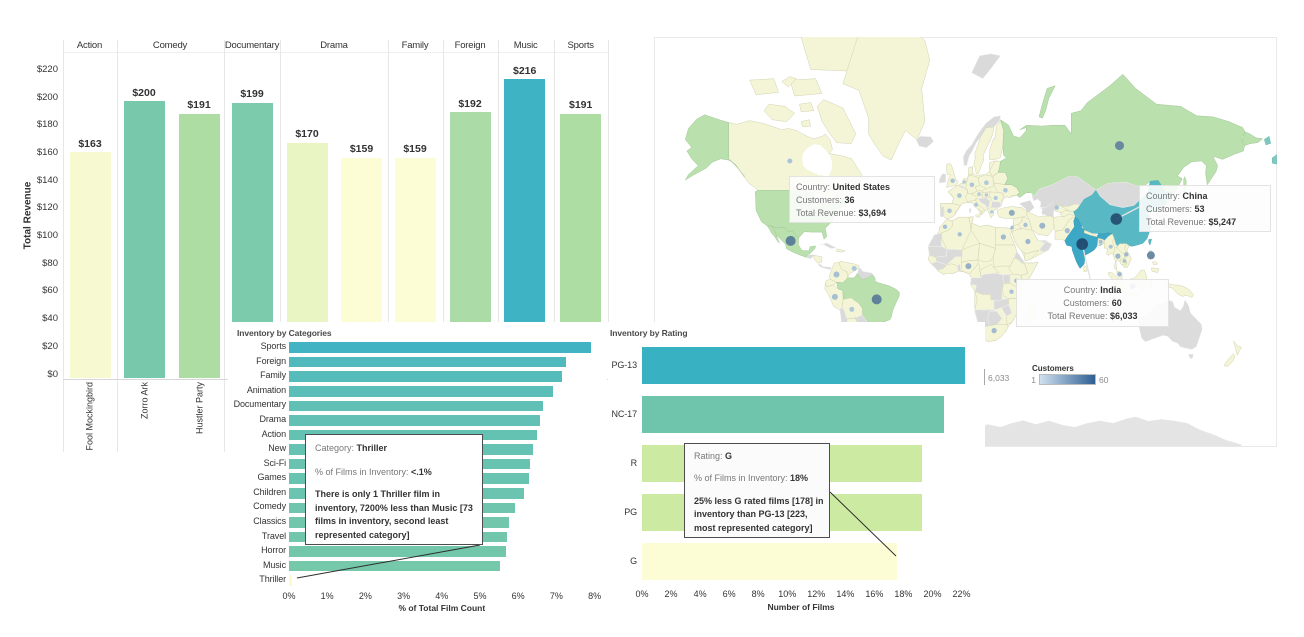 The image size is (1304, 637). What do you see at coordinates (90, 416) in the screenshot?
I see `svg-text: Fool Mockingbird` at bounding box center [90, 416].